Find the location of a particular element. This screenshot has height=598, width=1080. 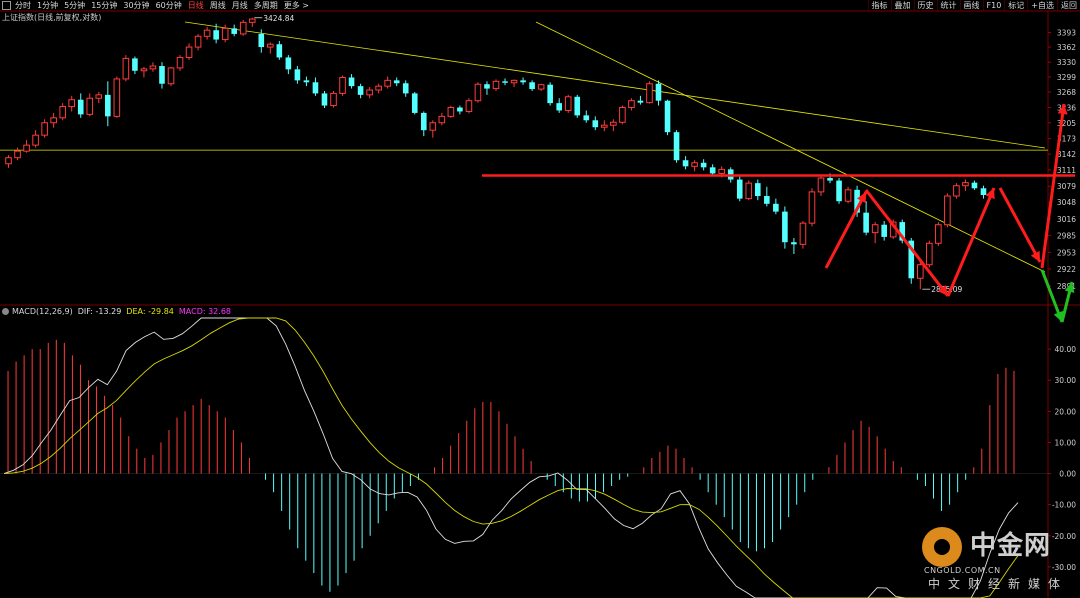

macd-name: MACD(12,26,9) is located at coordinates (42, 311).